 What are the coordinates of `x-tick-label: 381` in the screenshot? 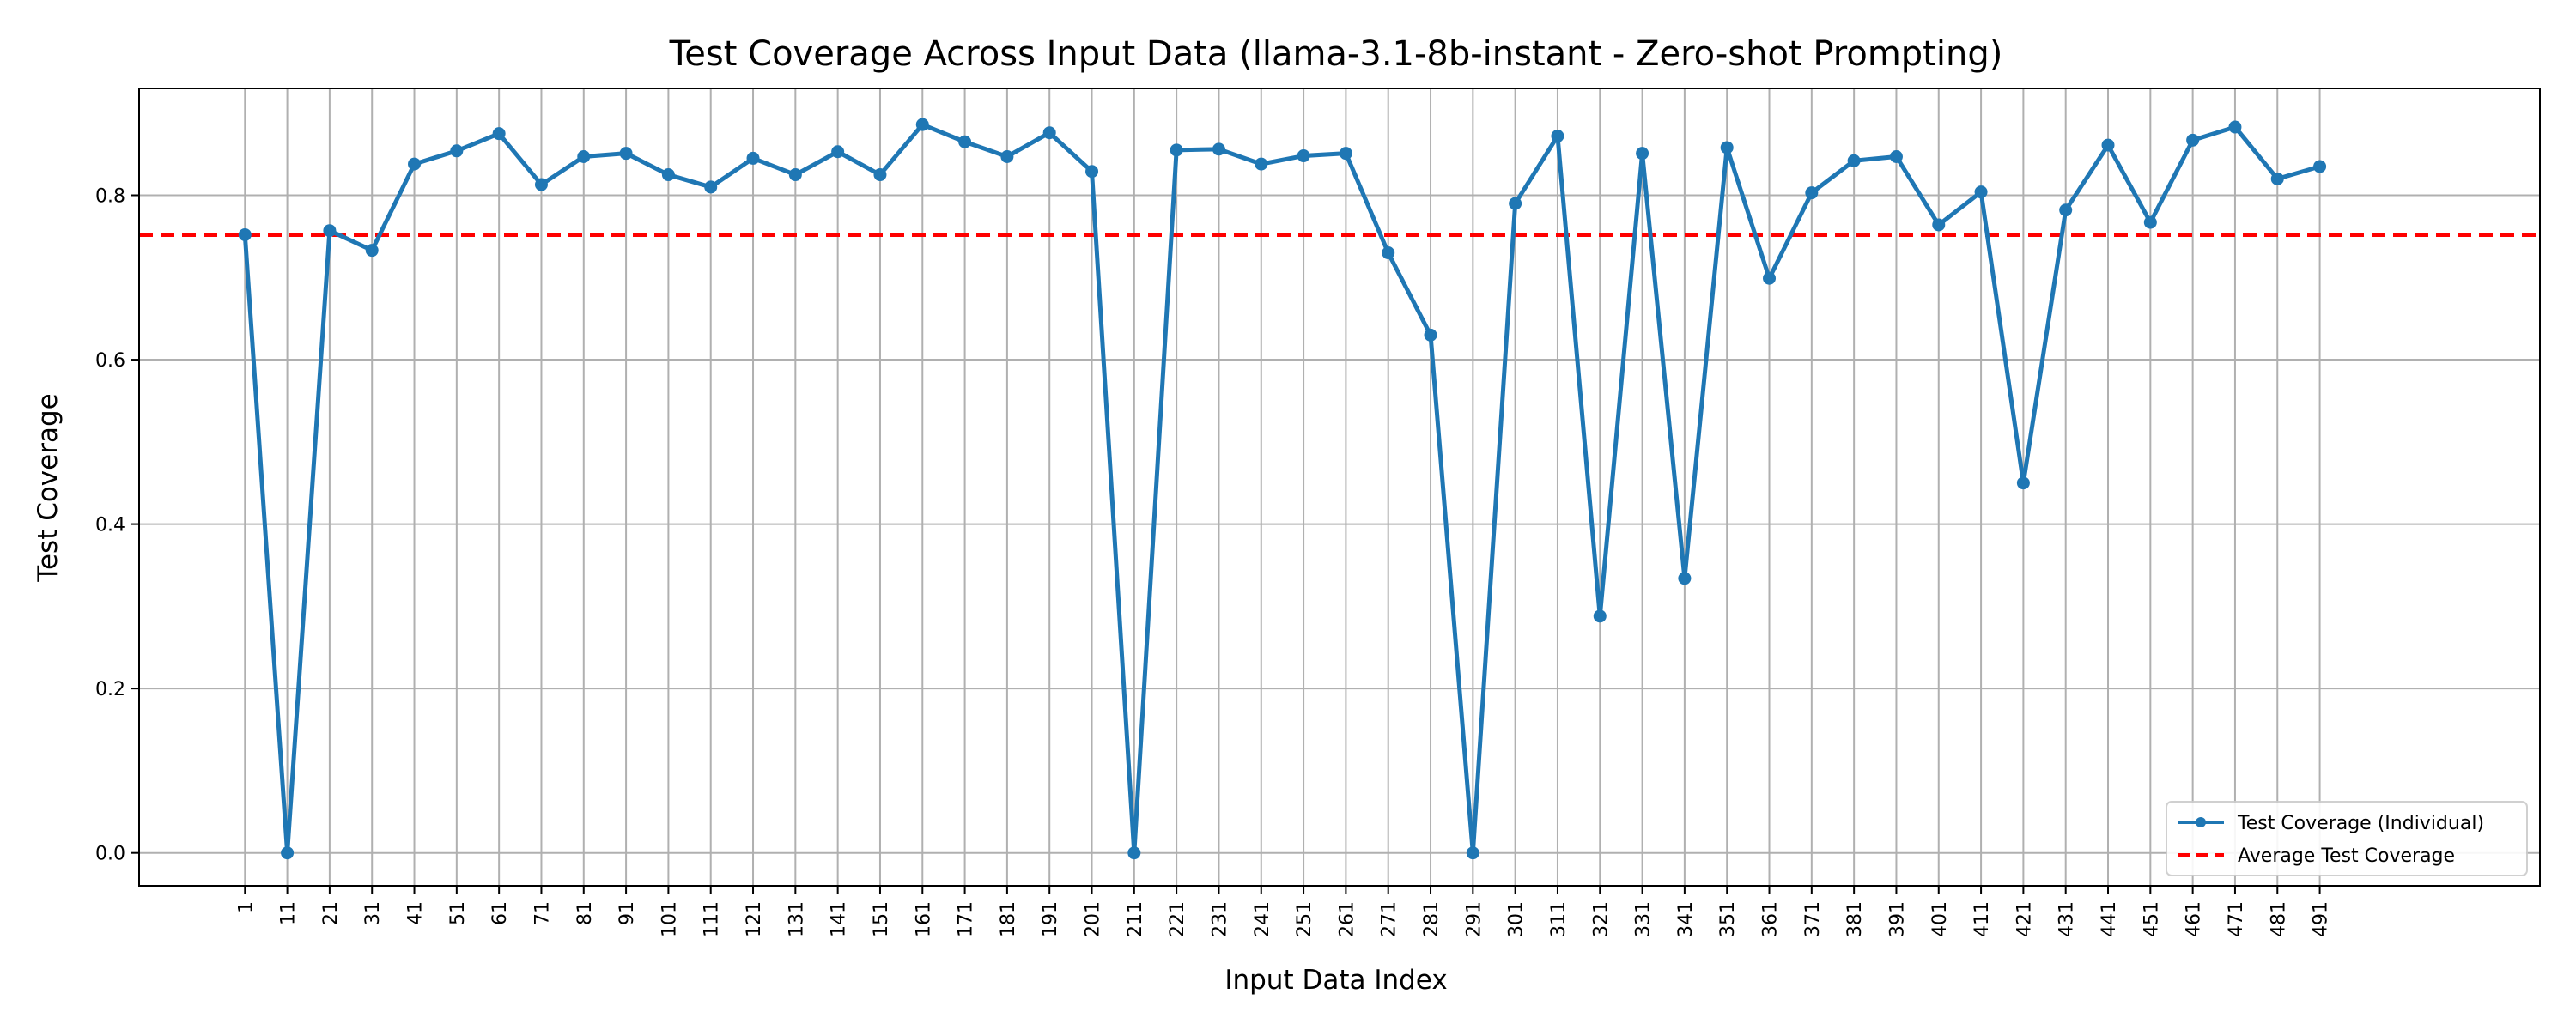 It's located at (1855, 919).